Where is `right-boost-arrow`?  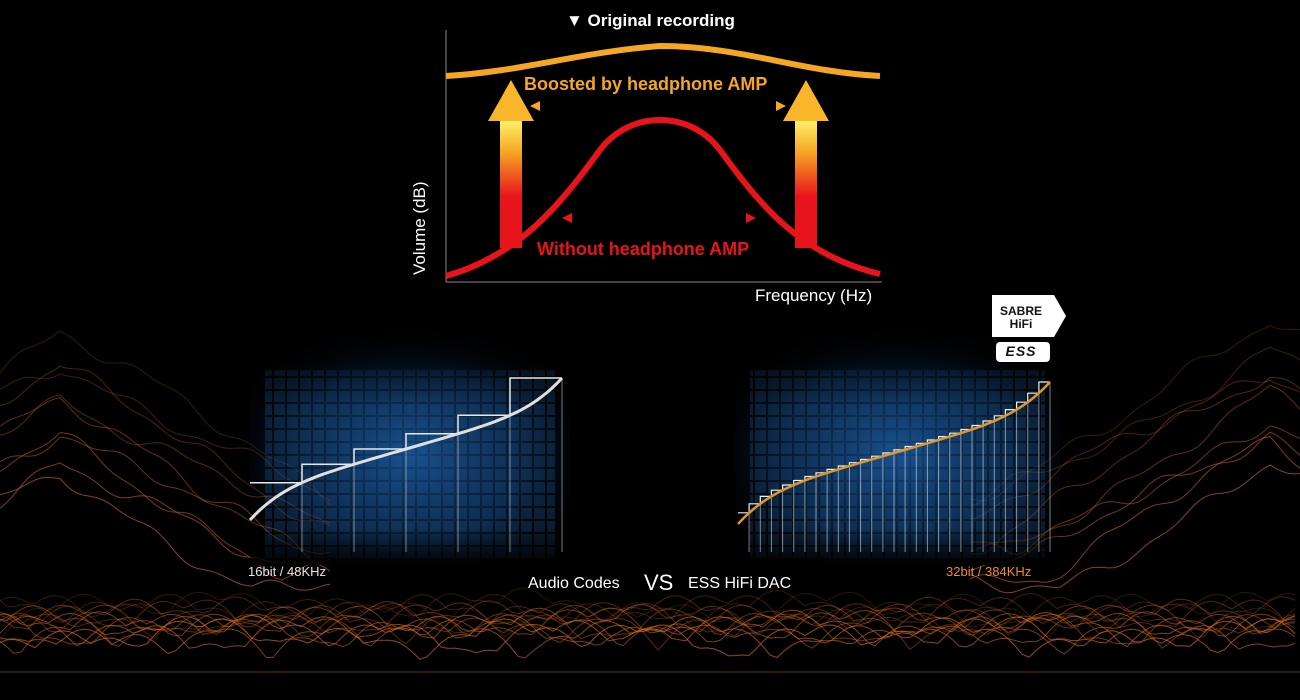 right-boost-arrow is located at coordinates (806, 164).